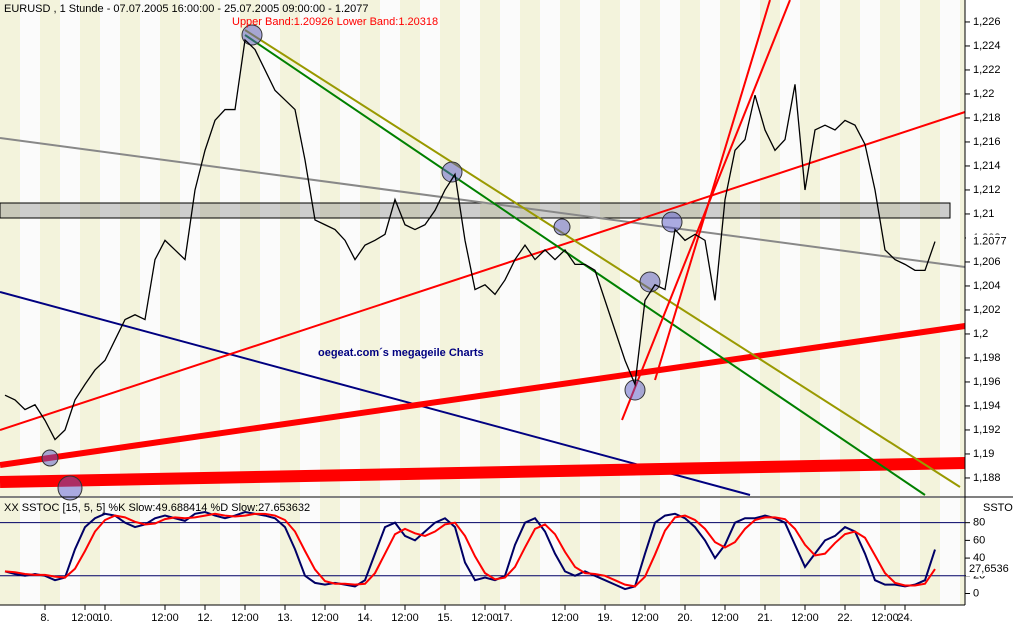  I want to click on y-tick-label: 1,2, so click(980, 334).